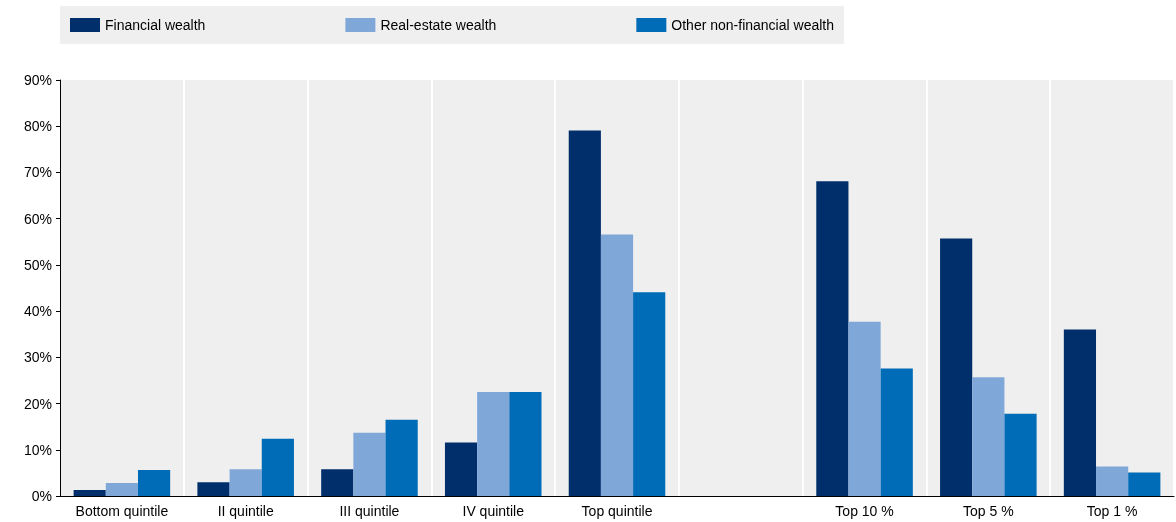  Describe the element at coordinates (493, 511) in the screenshot. I see `x-tick-label: IV quintile` at that location.